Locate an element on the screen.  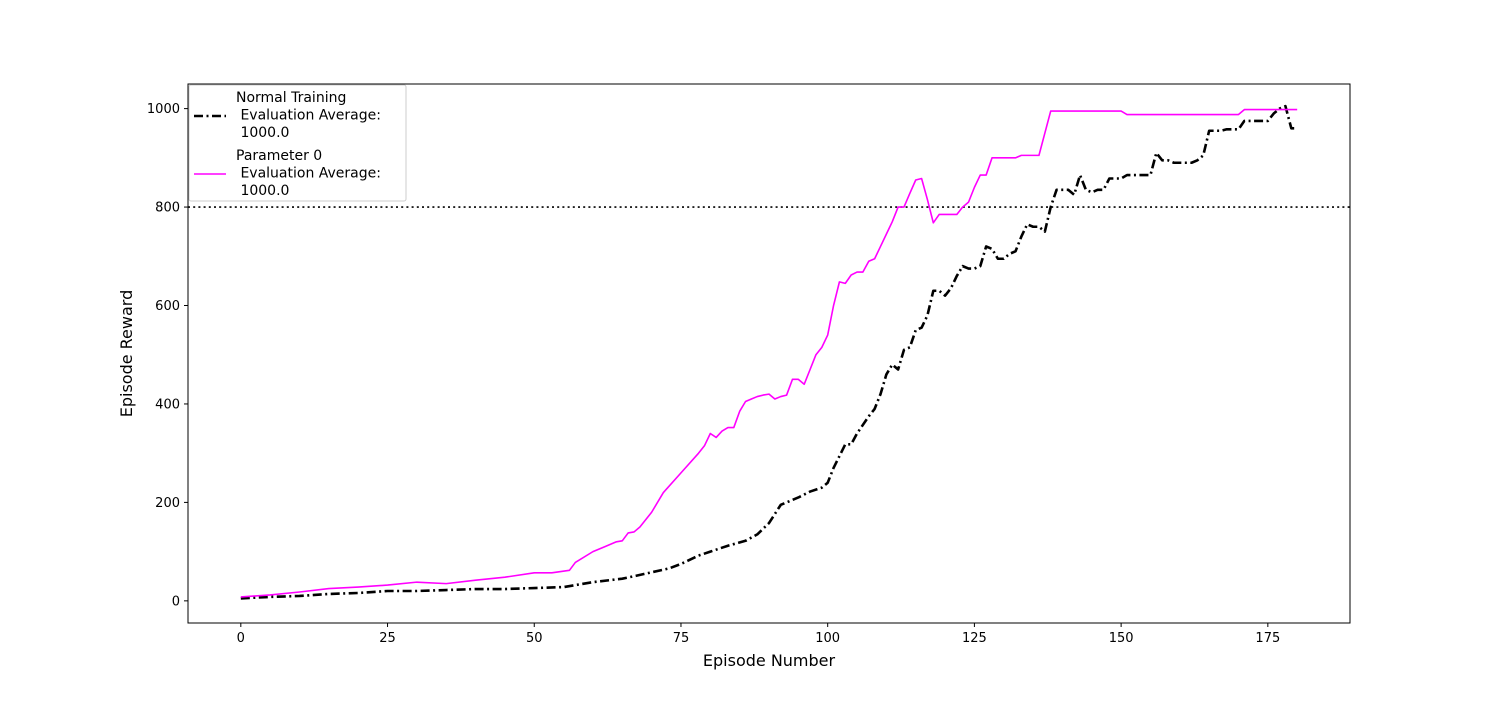
y-tick-label: 600 is located at coordinates (167, 306).